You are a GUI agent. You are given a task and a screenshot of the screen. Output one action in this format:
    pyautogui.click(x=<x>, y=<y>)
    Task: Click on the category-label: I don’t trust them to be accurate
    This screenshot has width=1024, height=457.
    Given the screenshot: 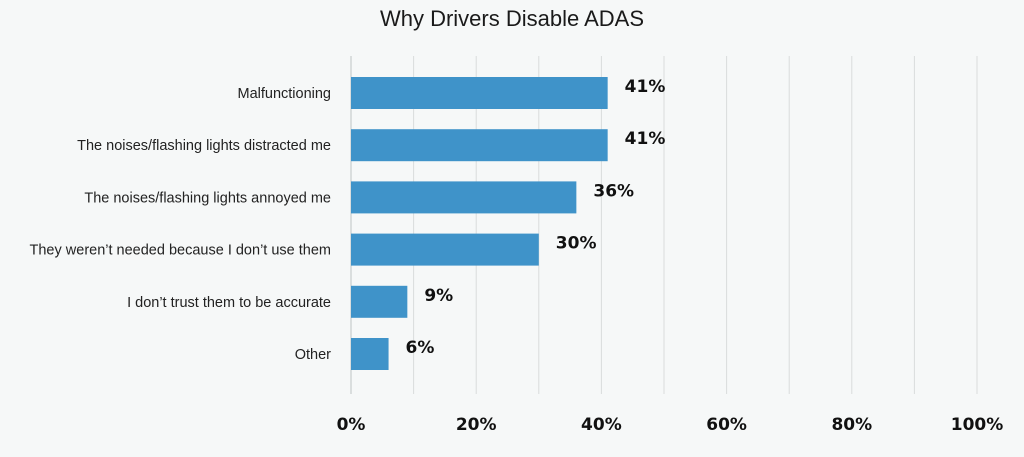 What is the action you would take?
    pyautogui.click(x=229, y=303)
    